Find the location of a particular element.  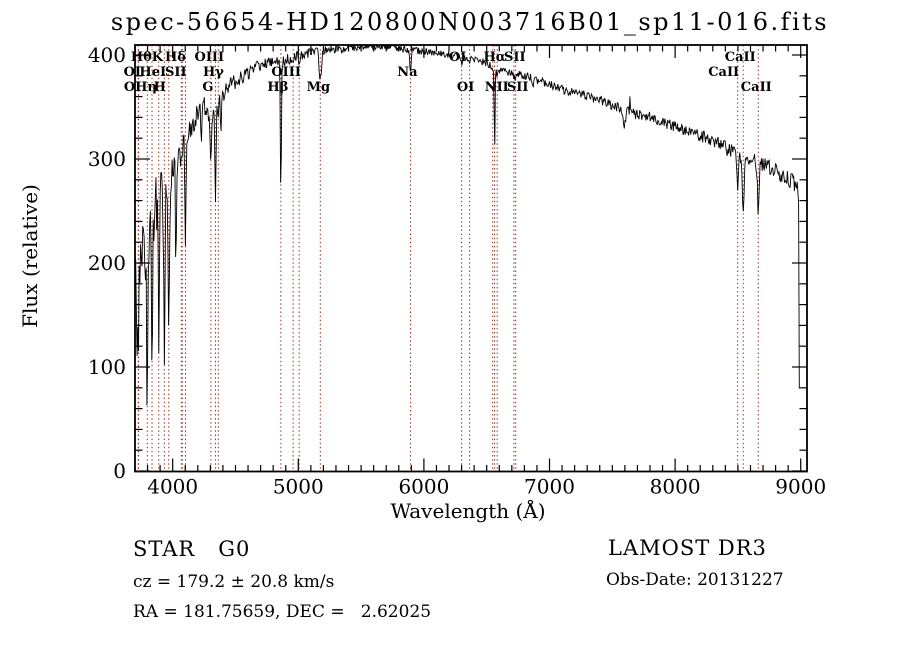

classification-label: STAR G0 is located at coordinates (192, 549).